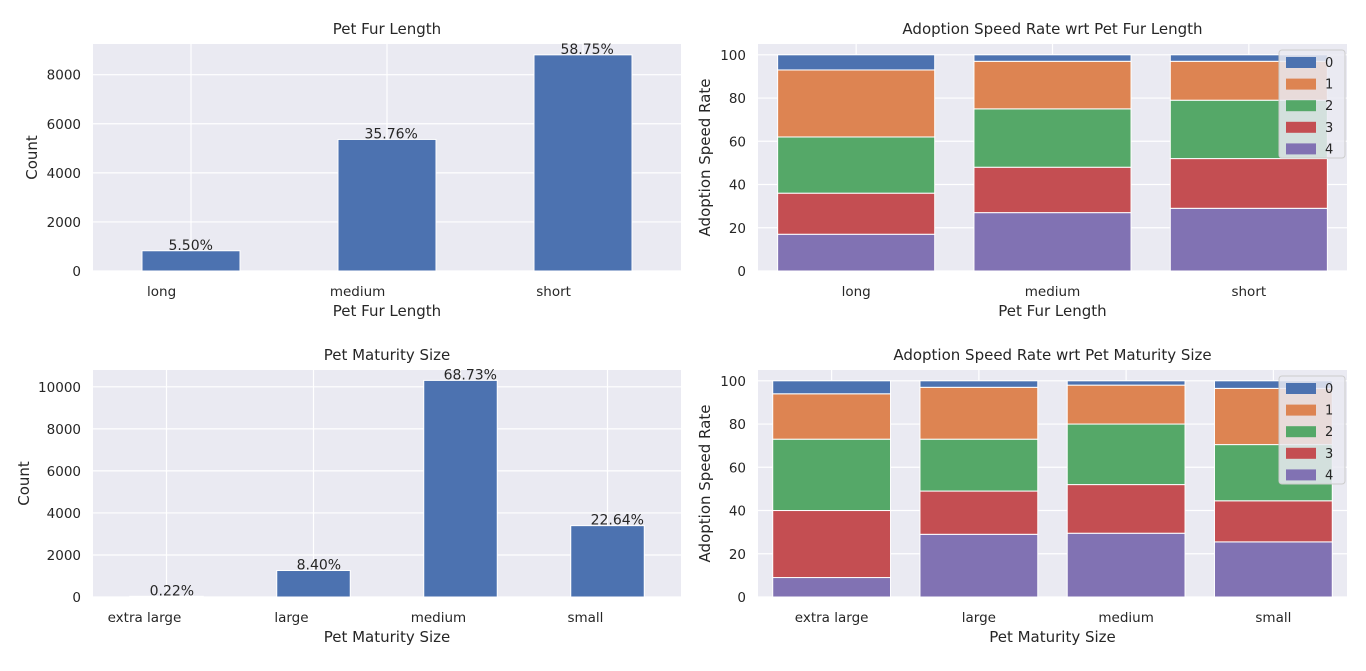 Image resolution: width=1366 pixels, height=671 pixels. I want to click on y-tick-label: 40, so click(737, 186).